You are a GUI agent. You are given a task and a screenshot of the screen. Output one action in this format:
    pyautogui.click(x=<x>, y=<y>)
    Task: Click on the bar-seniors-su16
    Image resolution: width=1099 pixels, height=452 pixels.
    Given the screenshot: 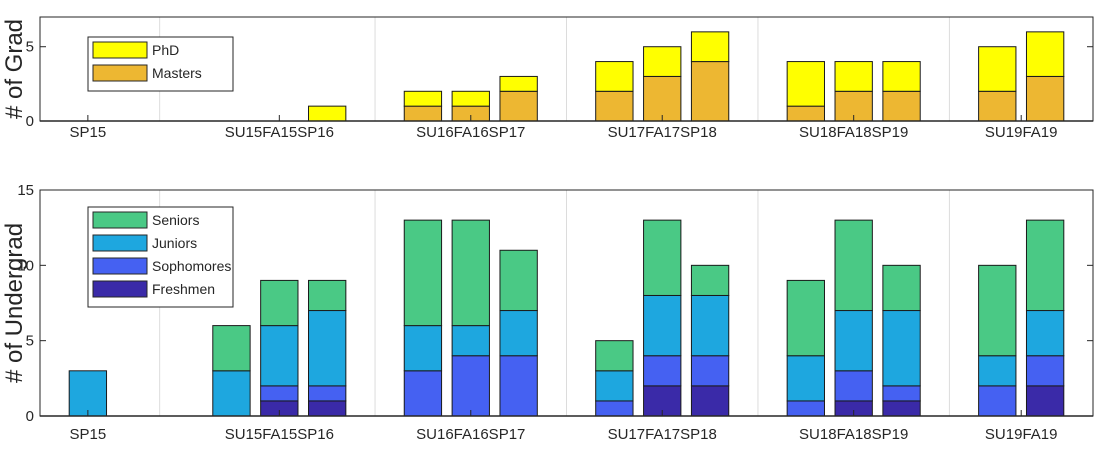 What is the action you would take?
    pyautogui.click(x=423, y=273)
    